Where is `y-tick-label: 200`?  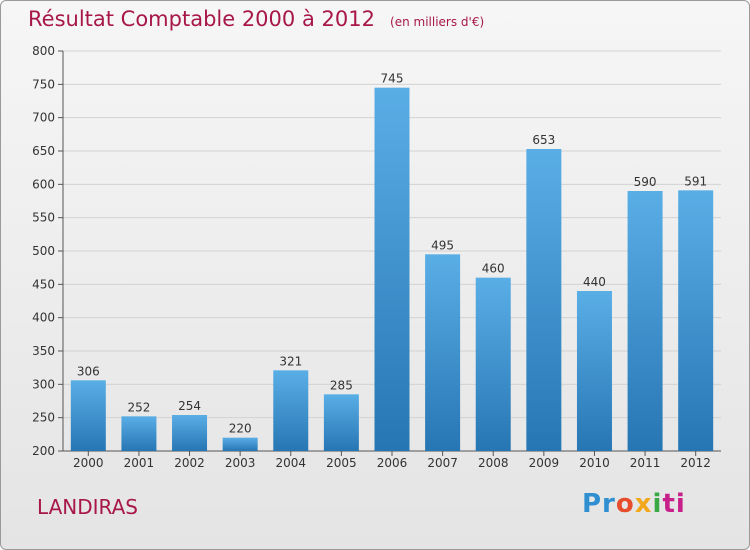 y-tick-label: 200 is located at coordinates (43, 451).